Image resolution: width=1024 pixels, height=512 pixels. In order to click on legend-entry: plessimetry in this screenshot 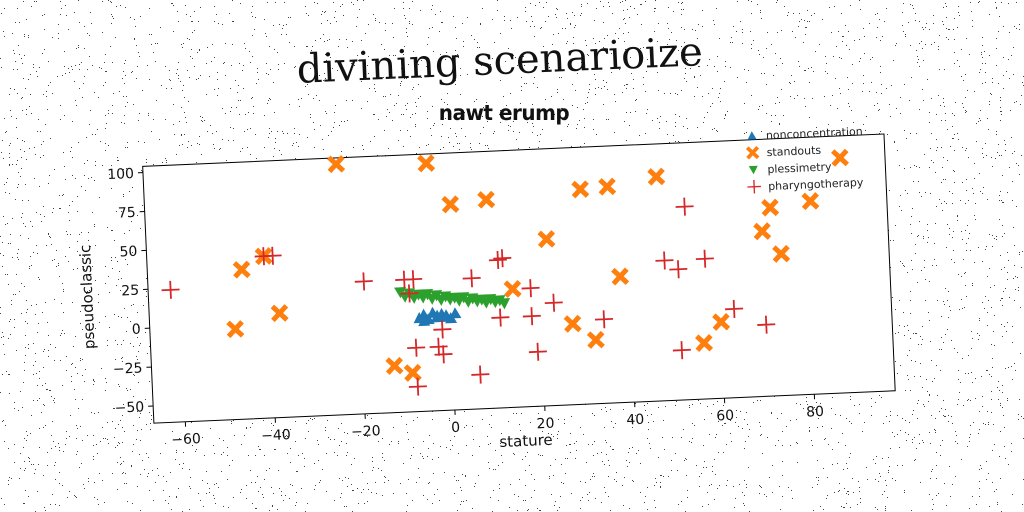, I will do `click(790, 168)`.